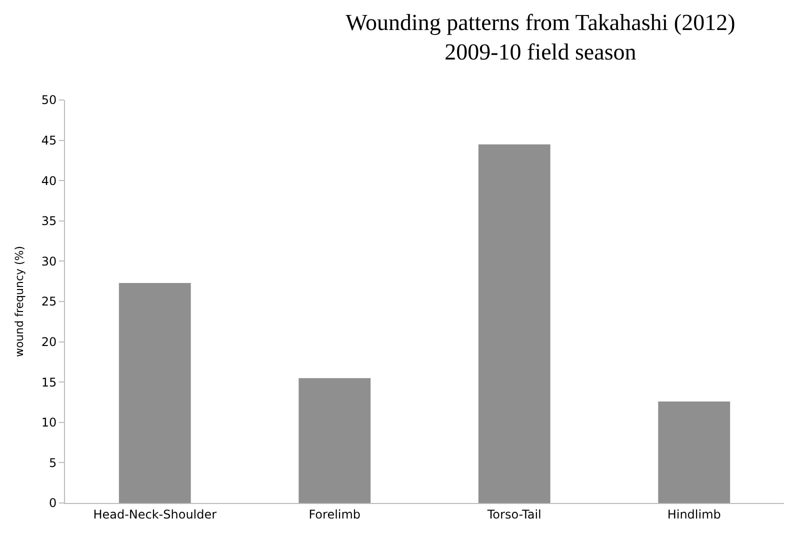  What do you see at coordinates (49, 342) in the screenshot?
I see `y-tick-label: 20` at bounding box center [49, 342].